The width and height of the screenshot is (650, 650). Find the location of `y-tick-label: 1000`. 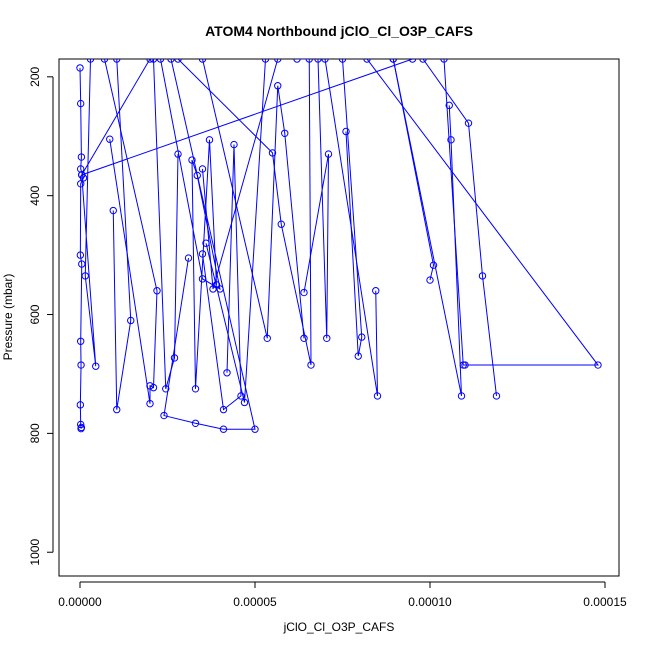

y-tick-label: 1000 is located at coordinates (35, 552).